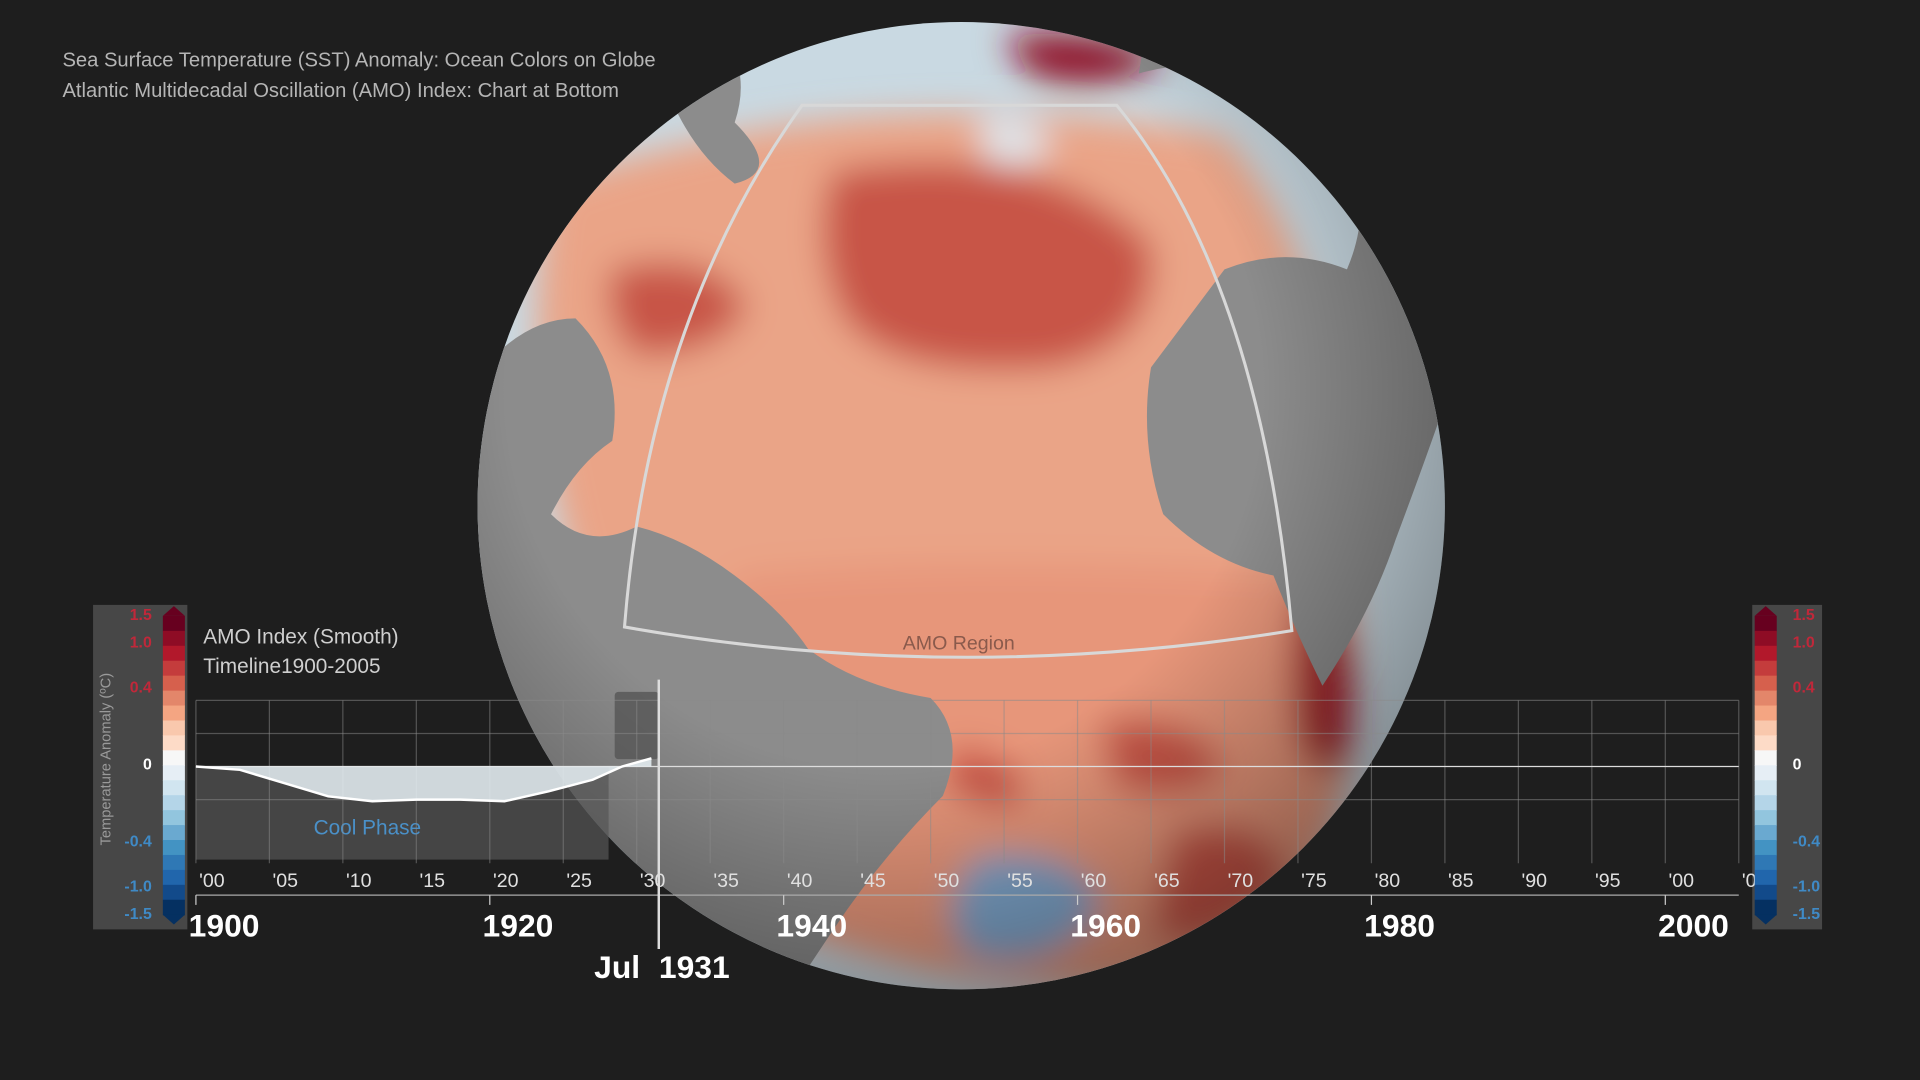  I want to click on x-tick-label: '60, so click(1094, 881).